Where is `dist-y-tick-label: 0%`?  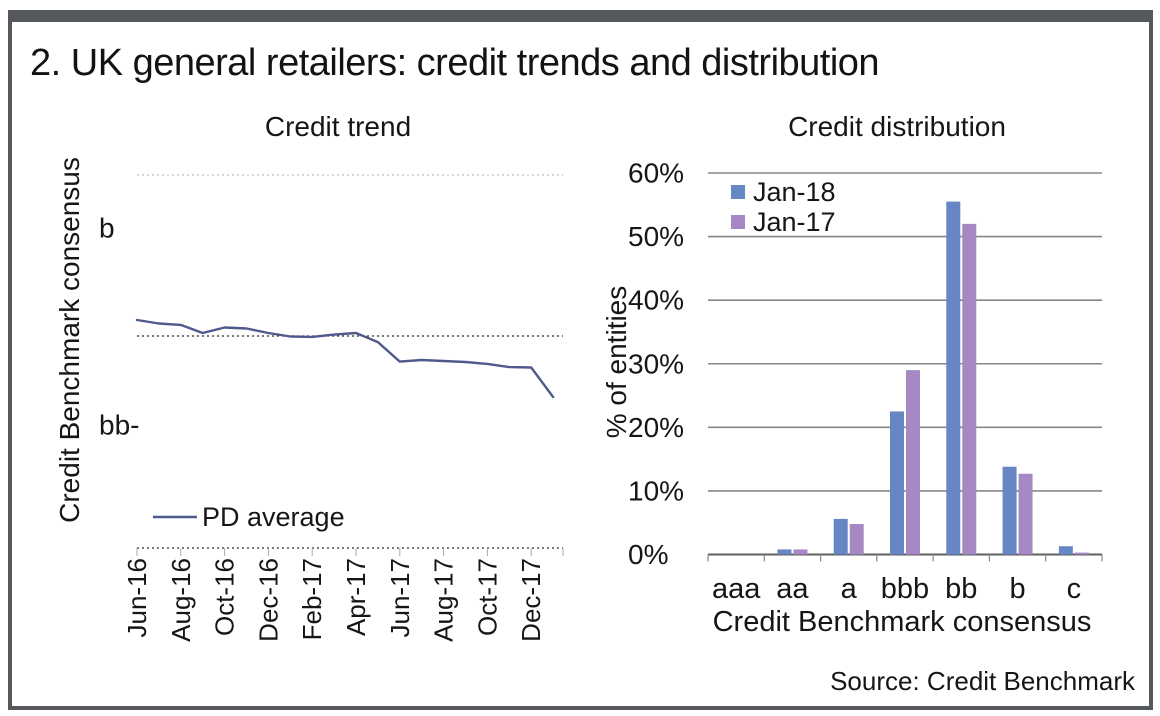
dist-y-tick-label: 0% is located at coordinates (648, 554).